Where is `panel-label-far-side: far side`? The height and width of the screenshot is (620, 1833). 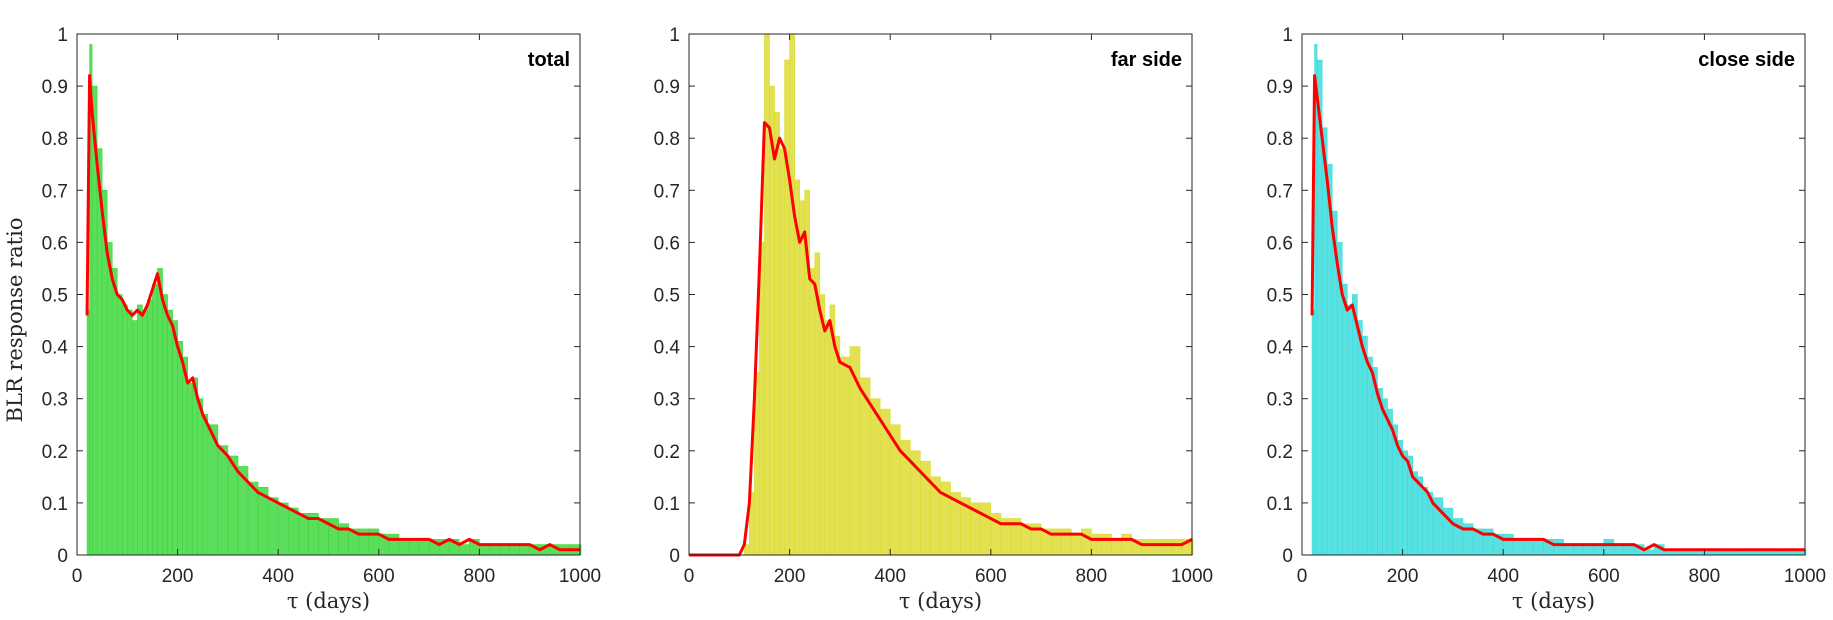 panel-label-far-side: far side is located at coordinates (1146, 60).